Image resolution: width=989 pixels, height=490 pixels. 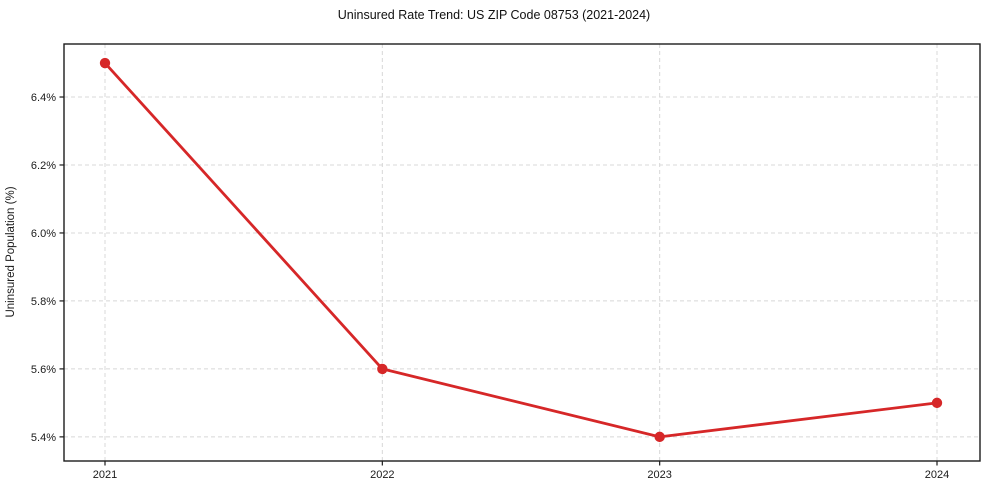 What do you see at coordinates (937, 475) in the screenshot?
I see `x-tick-label: 2024` at bounding box center [937, 475].